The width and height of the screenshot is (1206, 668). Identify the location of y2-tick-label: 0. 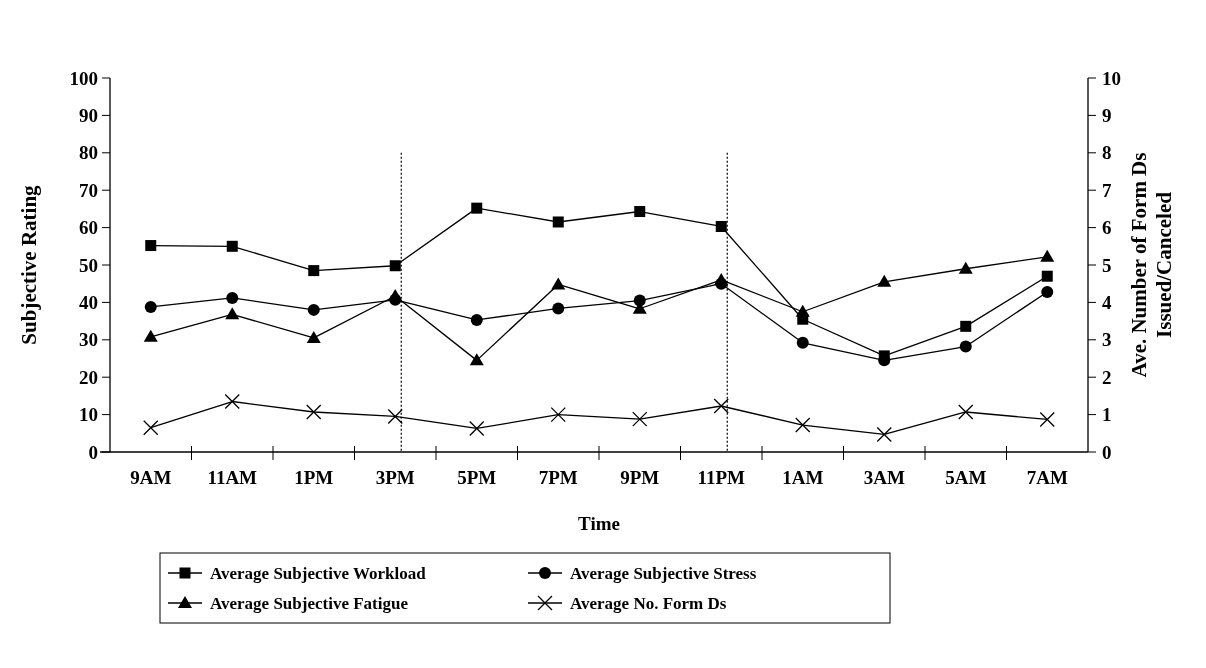
(1107, 452).